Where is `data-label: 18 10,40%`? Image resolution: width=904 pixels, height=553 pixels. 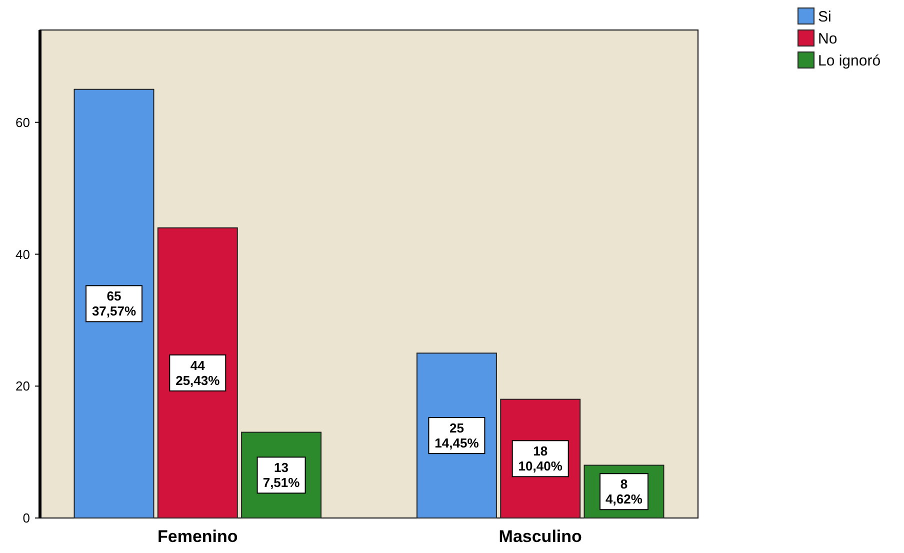 data-label: 18 10,40% is located at coordinates (540, 459).